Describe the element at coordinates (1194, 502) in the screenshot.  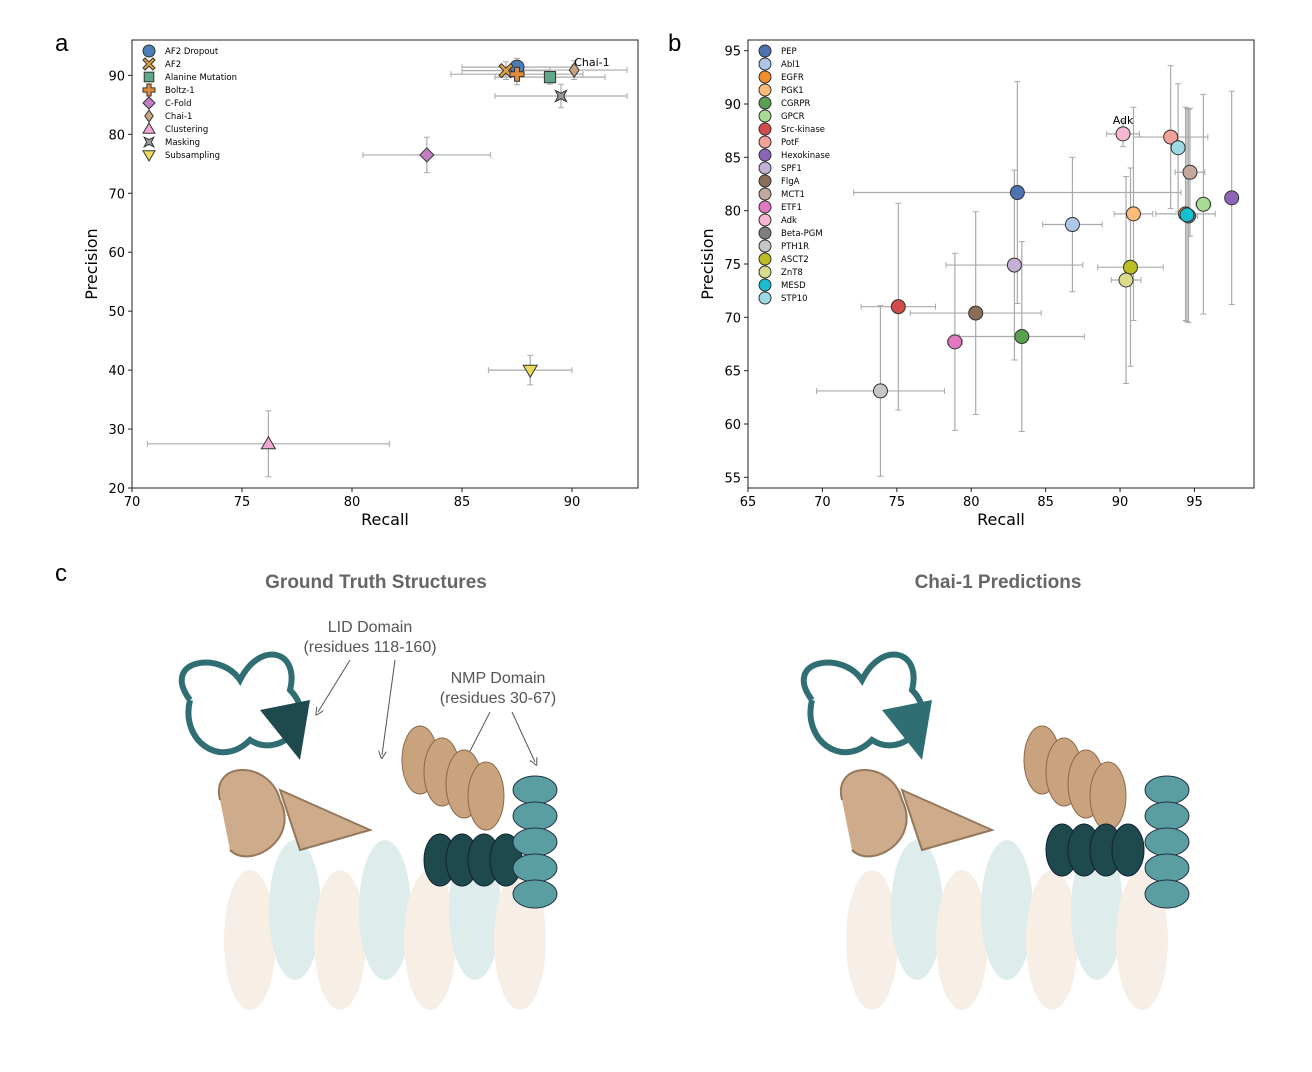
I see `x-tick-label: 95` at that location.